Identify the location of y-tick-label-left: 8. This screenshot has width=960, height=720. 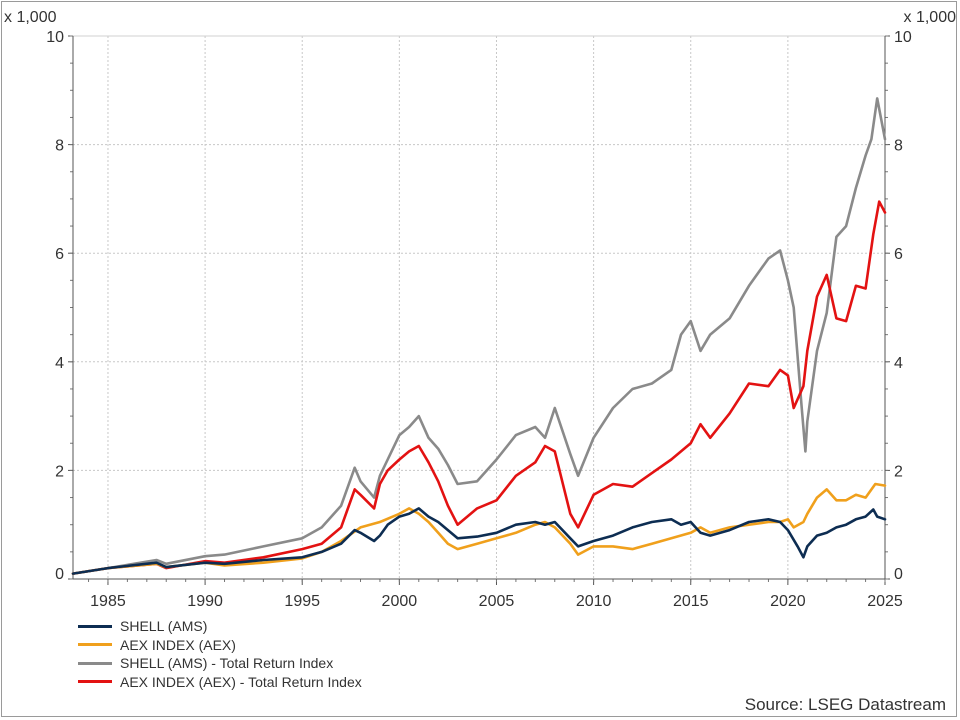
(59, 146).